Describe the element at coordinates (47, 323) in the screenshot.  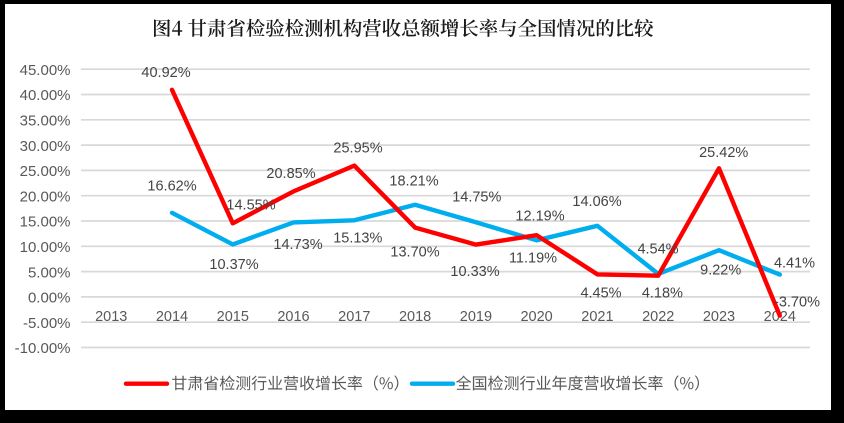
I see `svg-text: -5.00%` at that location.